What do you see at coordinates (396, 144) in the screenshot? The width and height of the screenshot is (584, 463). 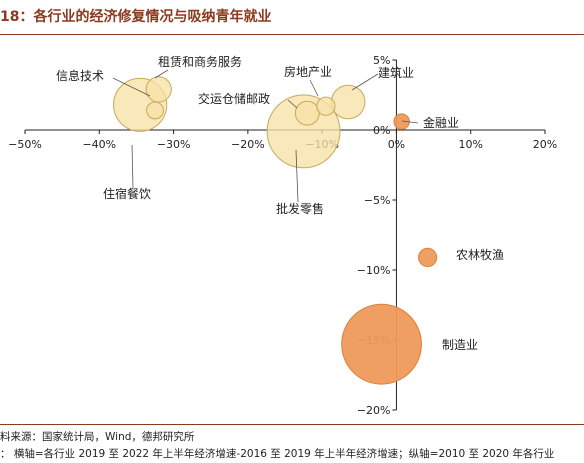 I see `x-tick-label: 0%` at bounding box center [396, 144].